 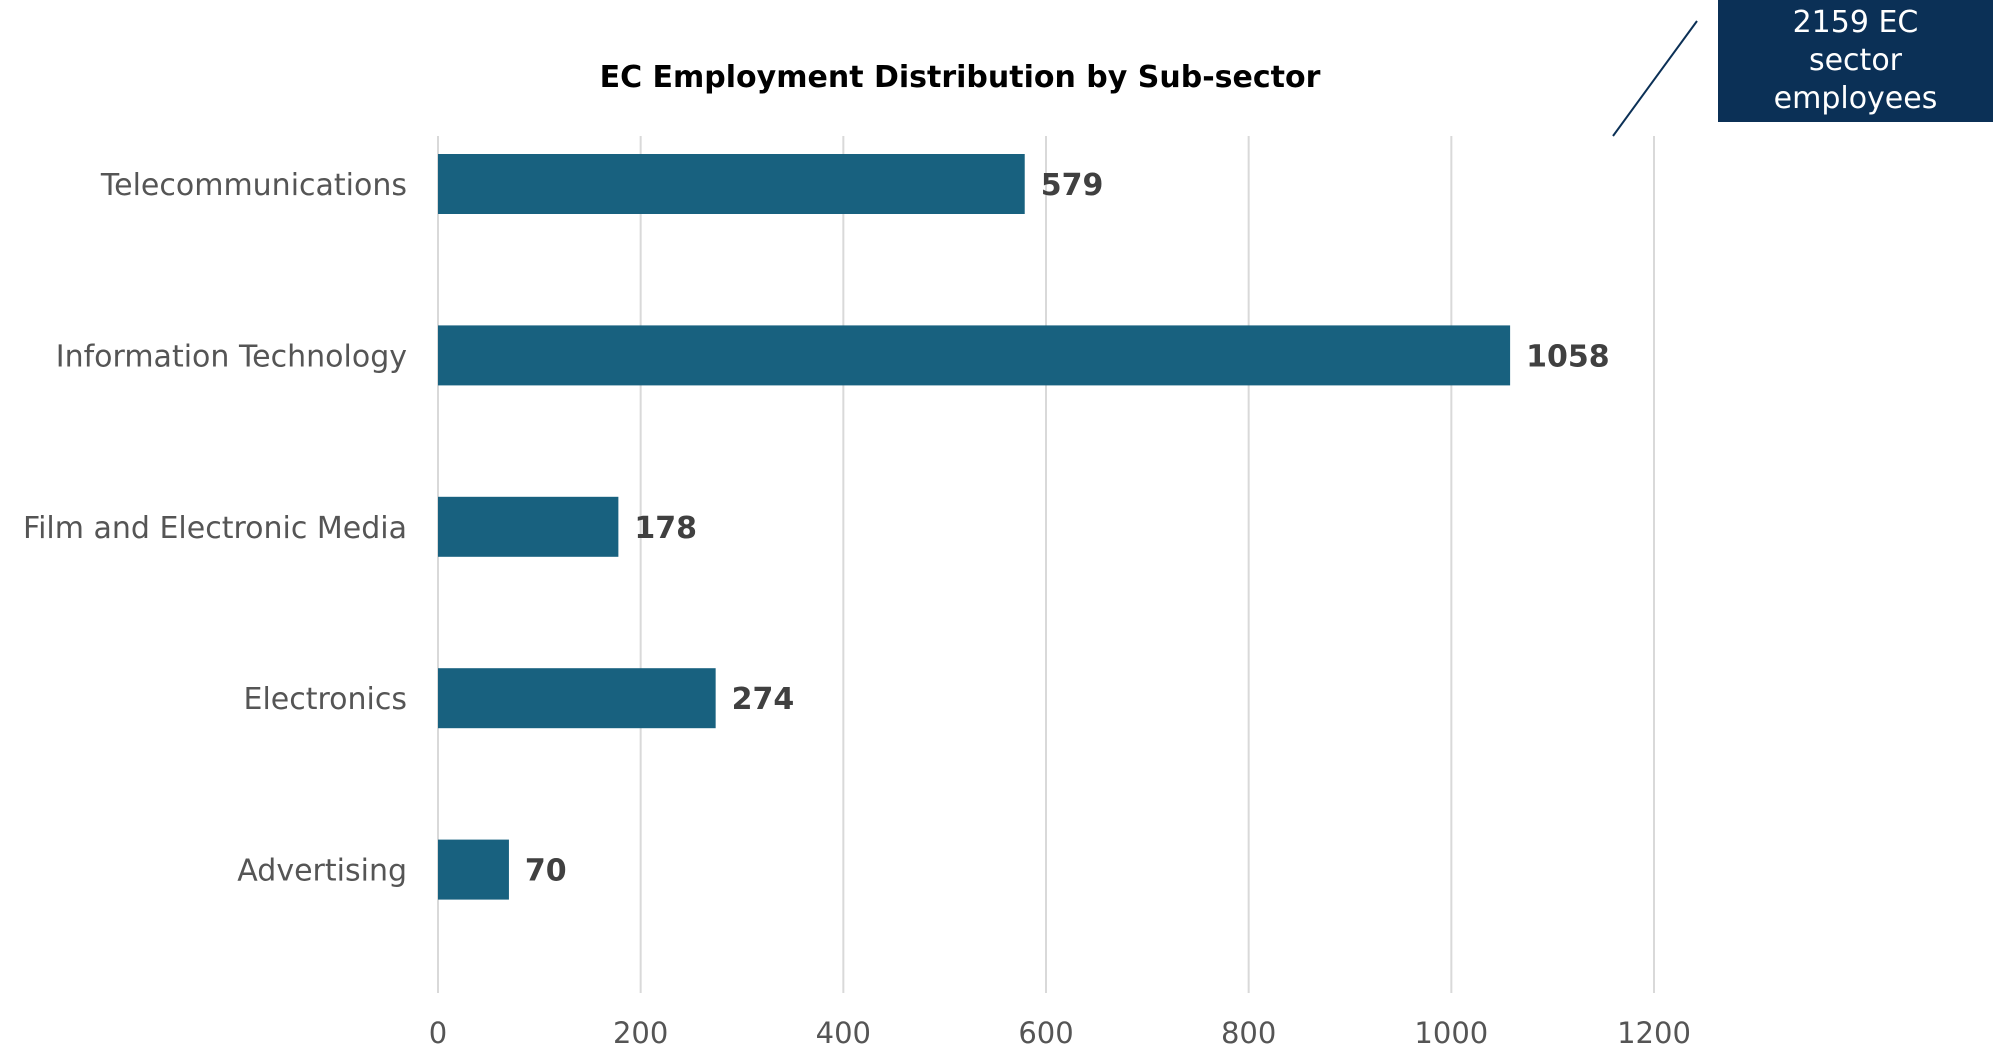 What do you see at coordinates (1855, 98) in the screenshot?
I see `callout-line-3: employees` at bounding box center [1855, 98].